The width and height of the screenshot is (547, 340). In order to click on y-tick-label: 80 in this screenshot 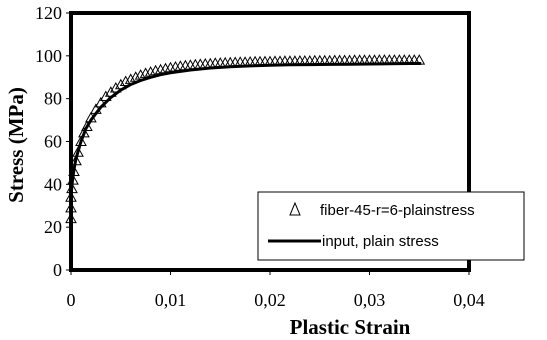, I will do `click(53, 99)`.